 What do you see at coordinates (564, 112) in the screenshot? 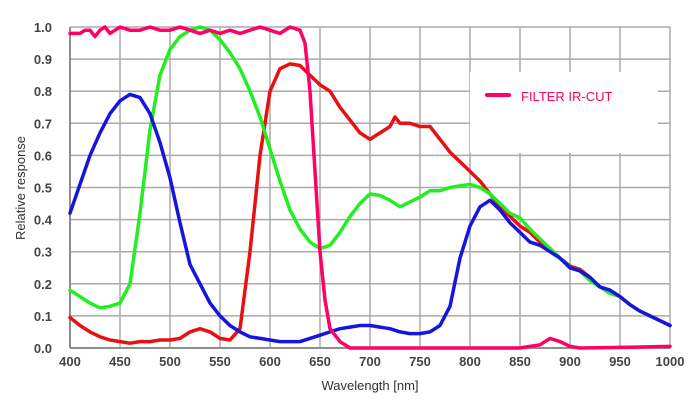
I see `legend-box` at bounding box center [564, 112].